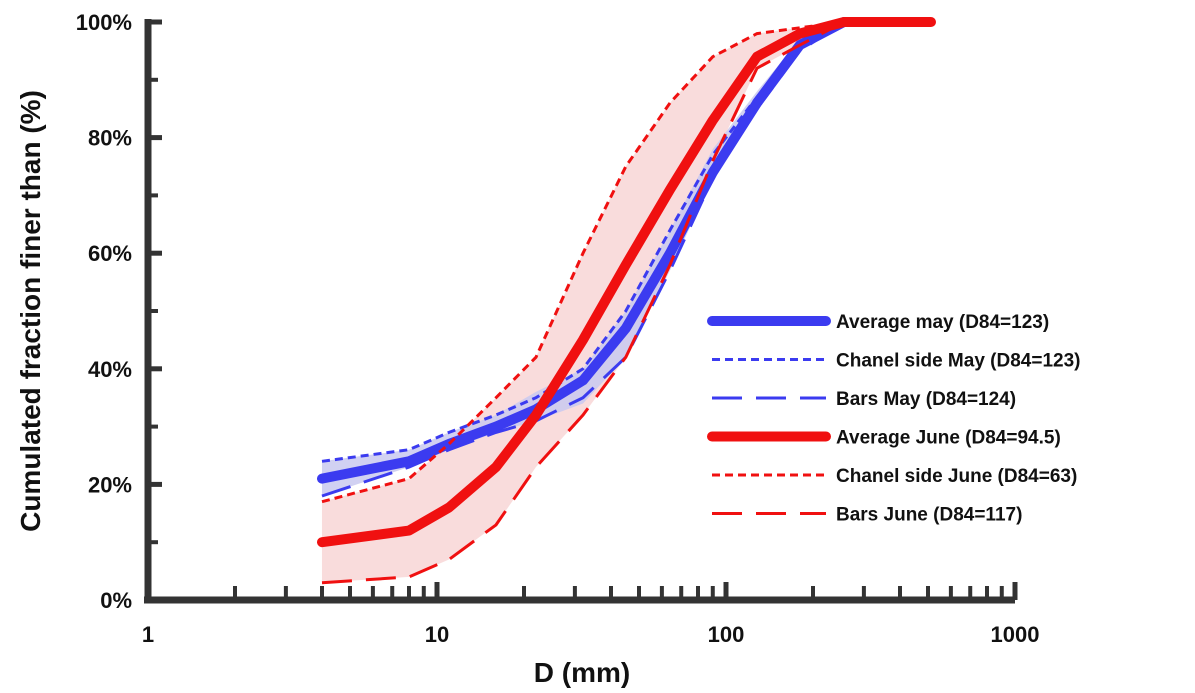 The width and height of the screenshot is (1195, 693). Describe the element at coordinates (926, 399) in the screenshot. I see `legend-label-2: Bars May (D84=124)` at that location.